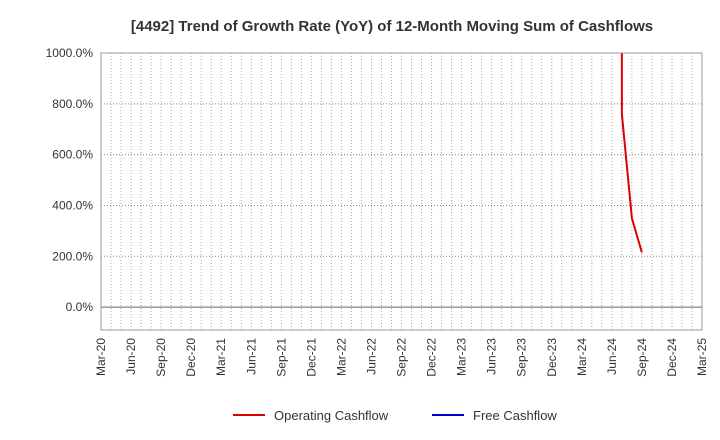 Image resolution: width=720 pixels, height=440 pixels. What do you see at coordinates (492, 356) in the screenshot?
I see `x-tick-label: Jun-23` at bounding box center [492, 356].